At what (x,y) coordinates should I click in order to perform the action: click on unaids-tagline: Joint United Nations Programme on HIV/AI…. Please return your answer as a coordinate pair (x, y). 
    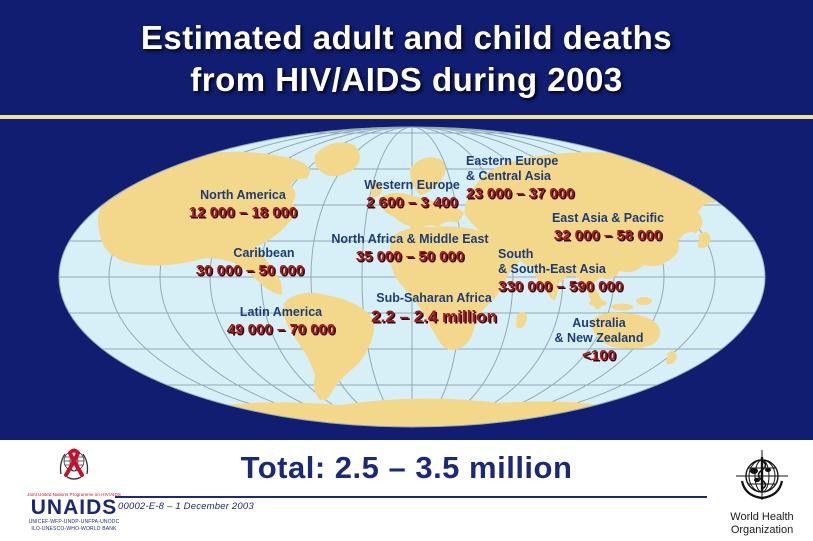
    Looking at the image, I should click on (74, 494).